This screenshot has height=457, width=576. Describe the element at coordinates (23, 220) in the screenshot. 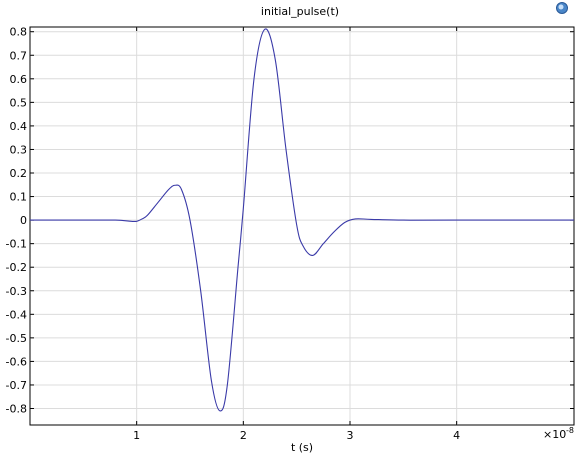

I see `y-tick-label: 0` at that location.